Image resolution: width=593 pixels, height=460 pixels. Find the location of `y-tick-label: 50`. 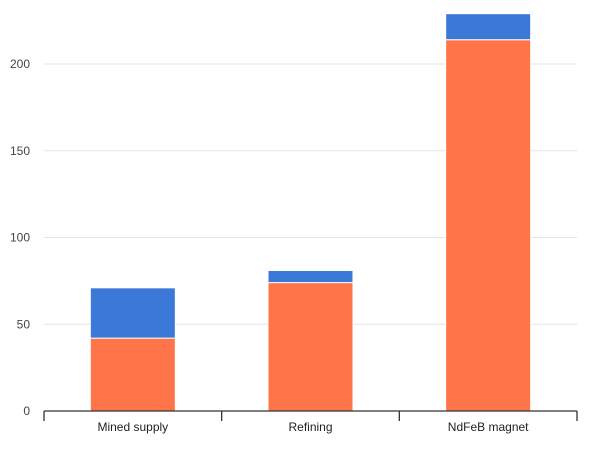

y-tick-label: 50 is located at coordinates (24, 324).